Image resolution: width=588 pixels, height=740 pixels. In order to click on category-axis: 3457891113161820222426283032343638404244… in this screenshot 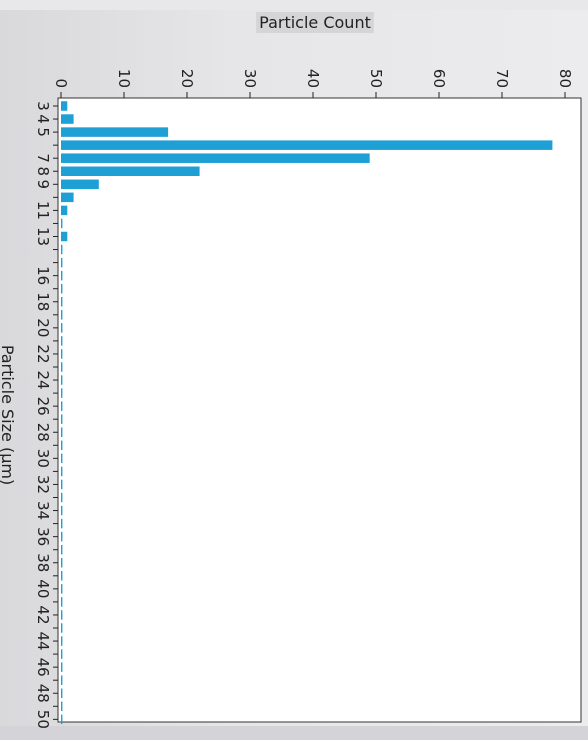, I will do `click(46, 415)`.